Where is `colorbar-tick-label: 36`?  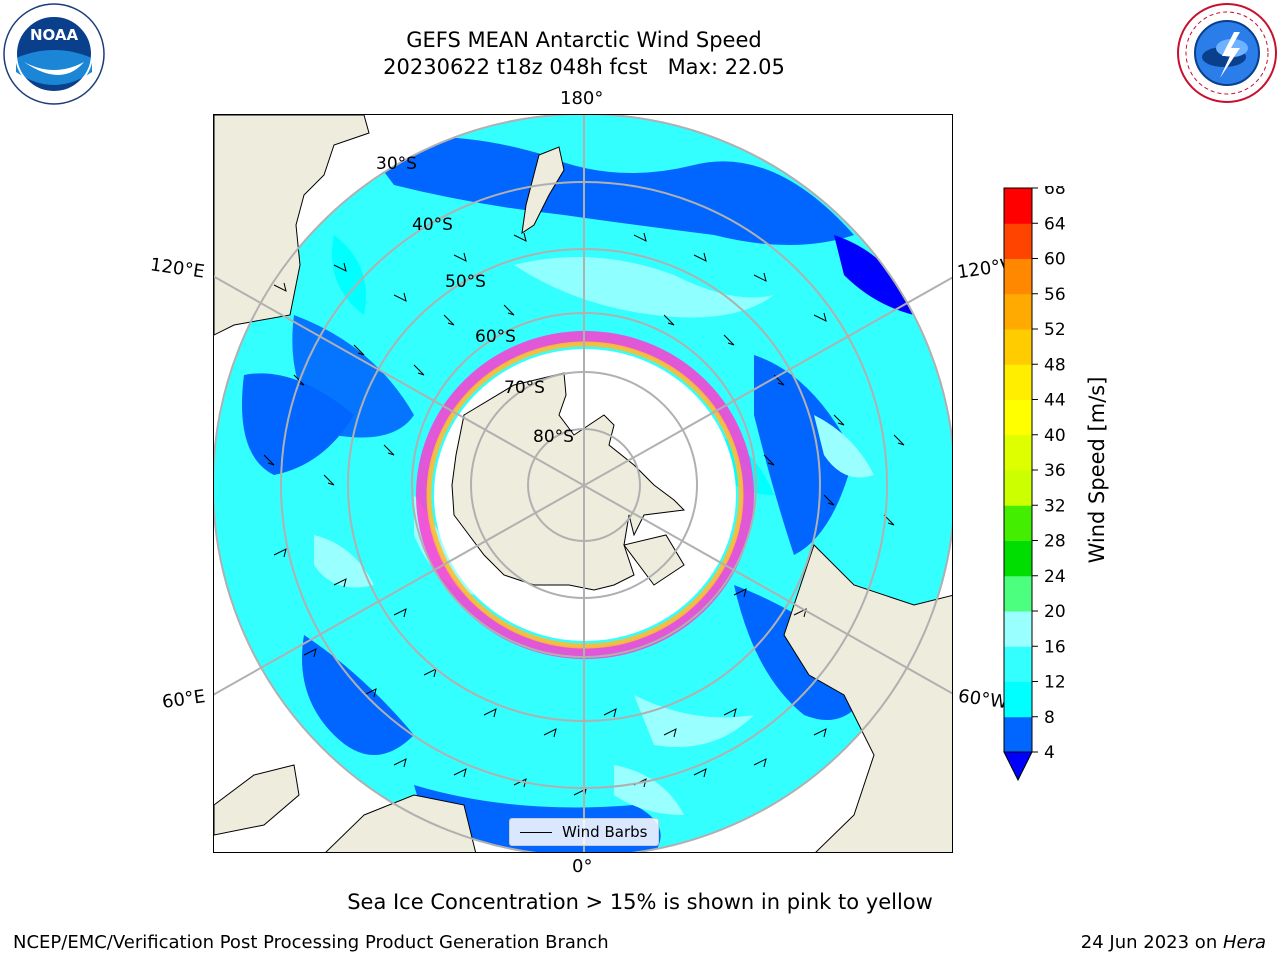
colorbar-tick-label: 36 is located at coordinates (1055, 471).